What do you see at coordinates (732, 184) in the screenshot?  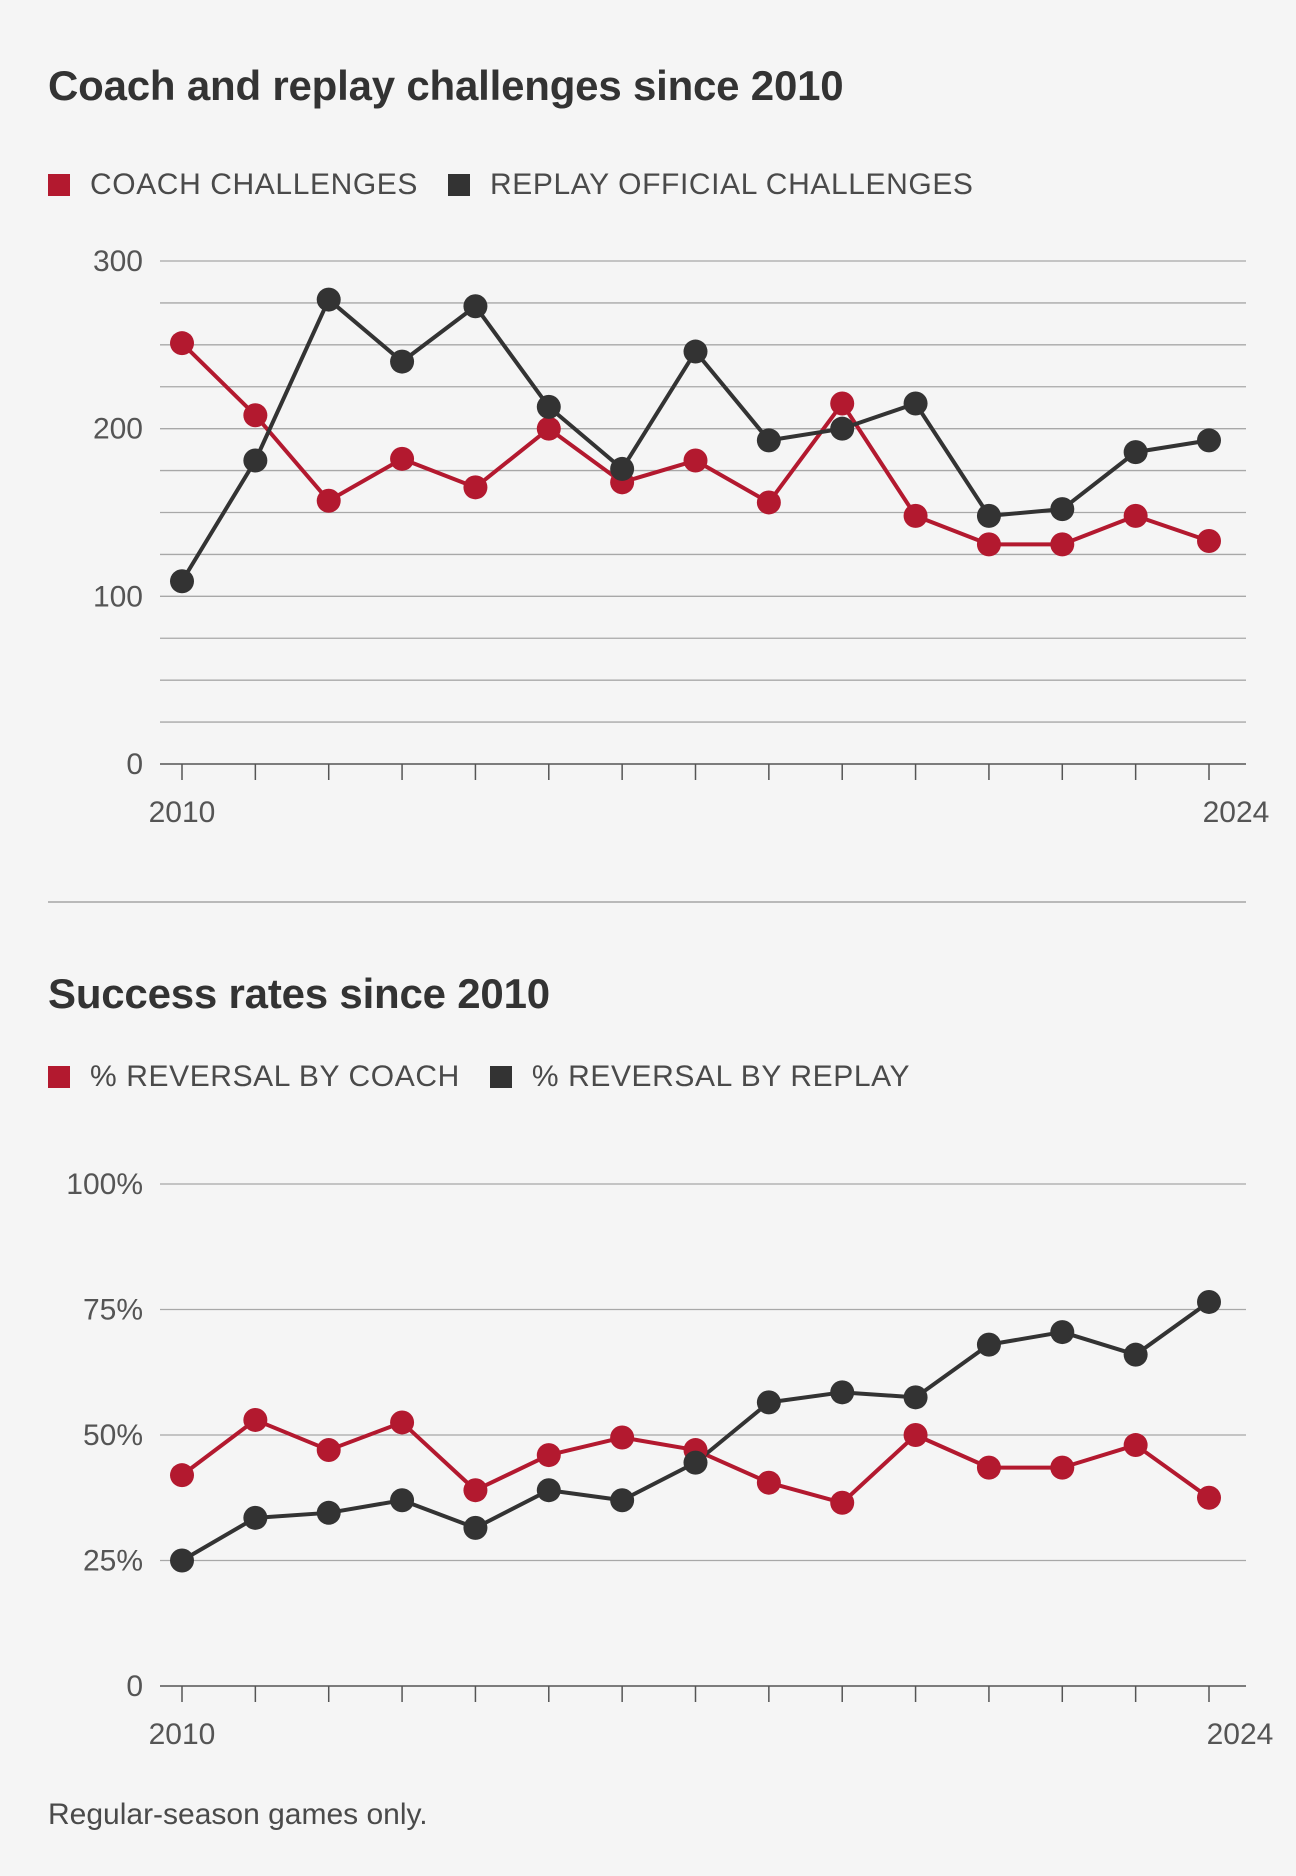 I see `legend-label-replay-challenges: REPLAY OFFICIAL CHALLENGES` at bounding box center [732, 184].